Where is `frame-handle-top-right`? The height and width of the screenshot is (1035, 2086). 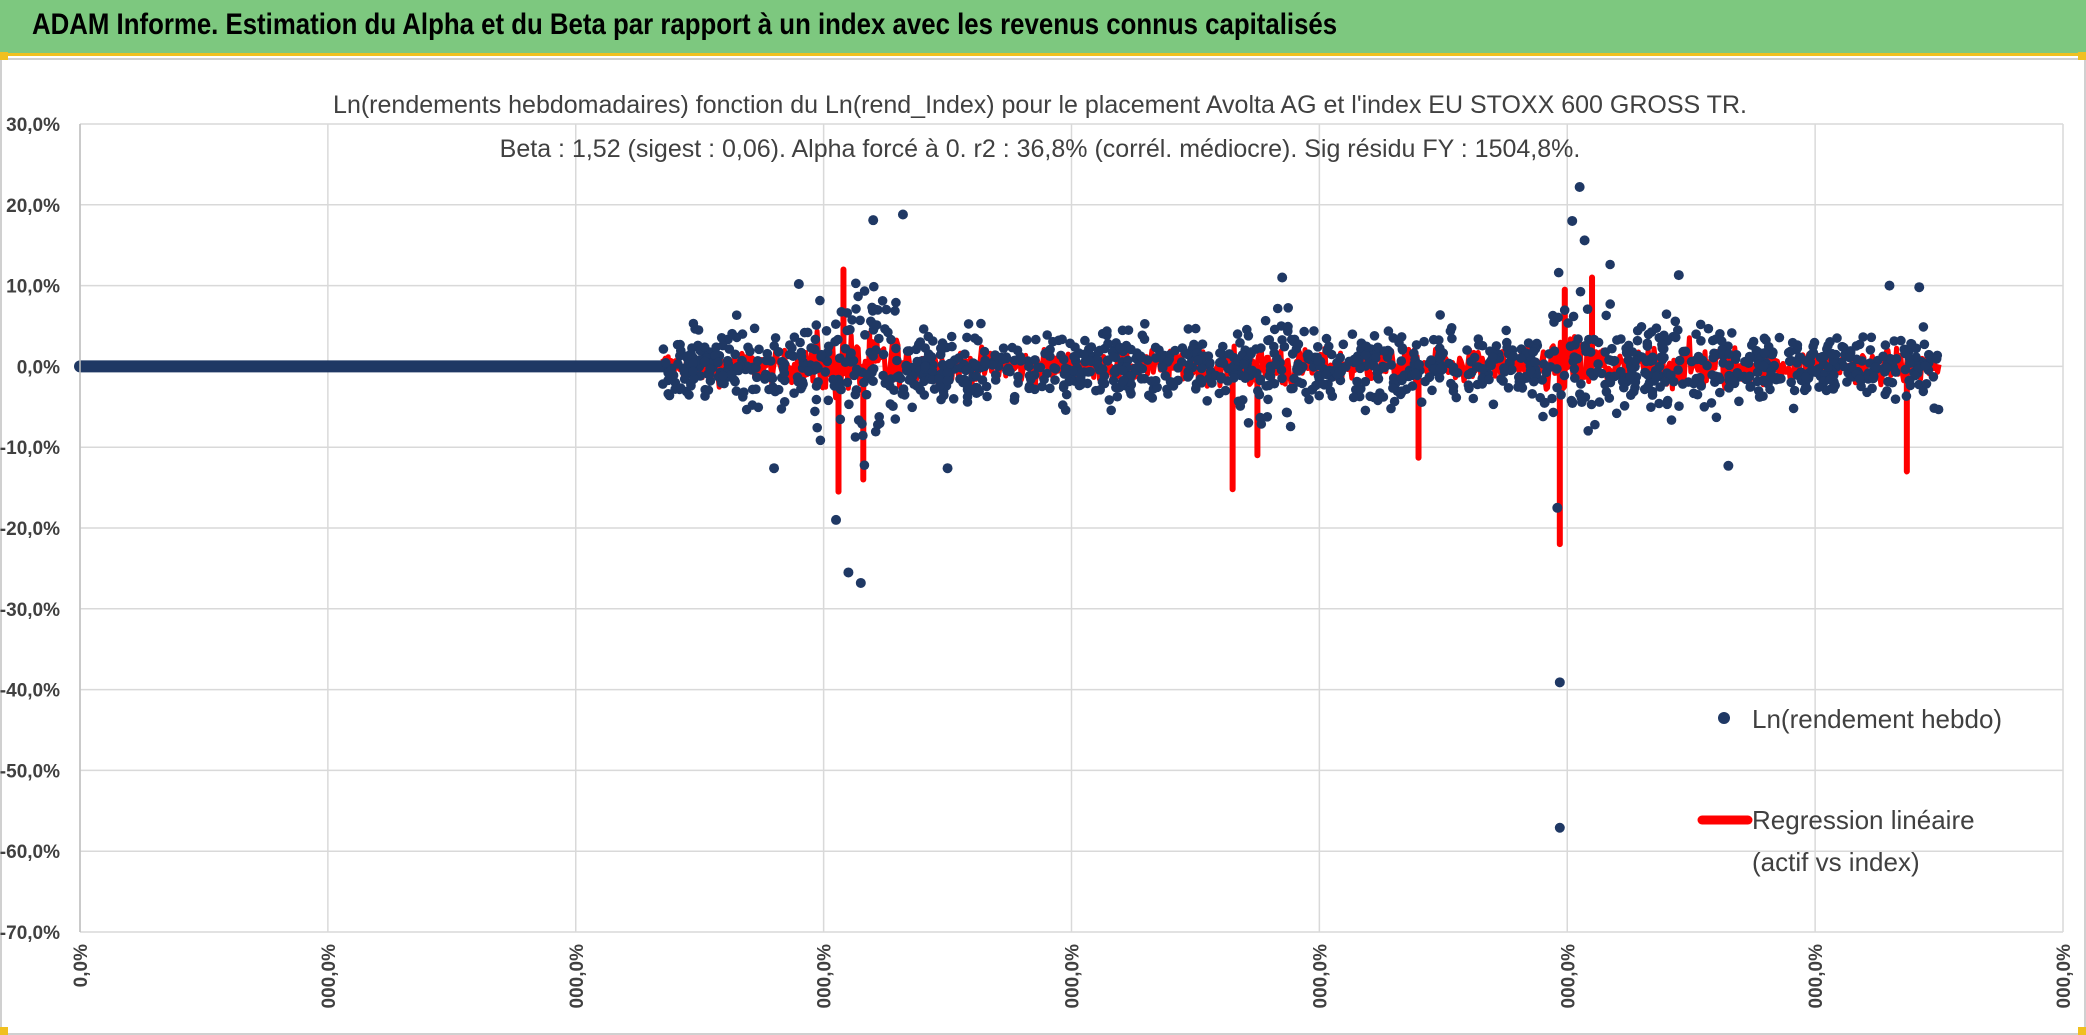
frame-handle-top-right is located at coordinates (2082, 56).